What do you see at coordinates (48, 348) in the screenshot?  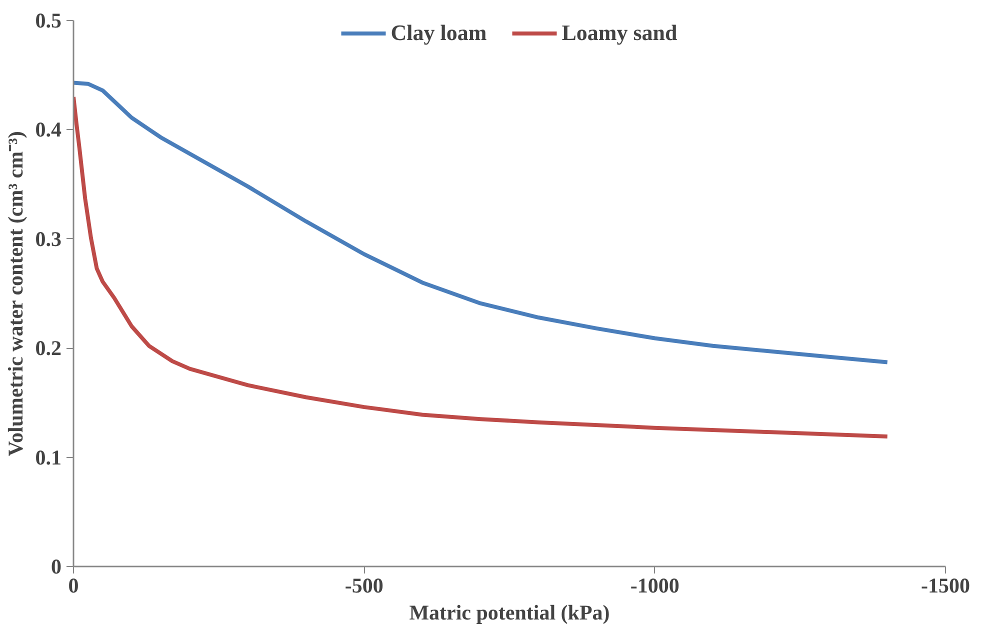 I see `y-tick-label: 0.2` at bounding box center [48, 348].